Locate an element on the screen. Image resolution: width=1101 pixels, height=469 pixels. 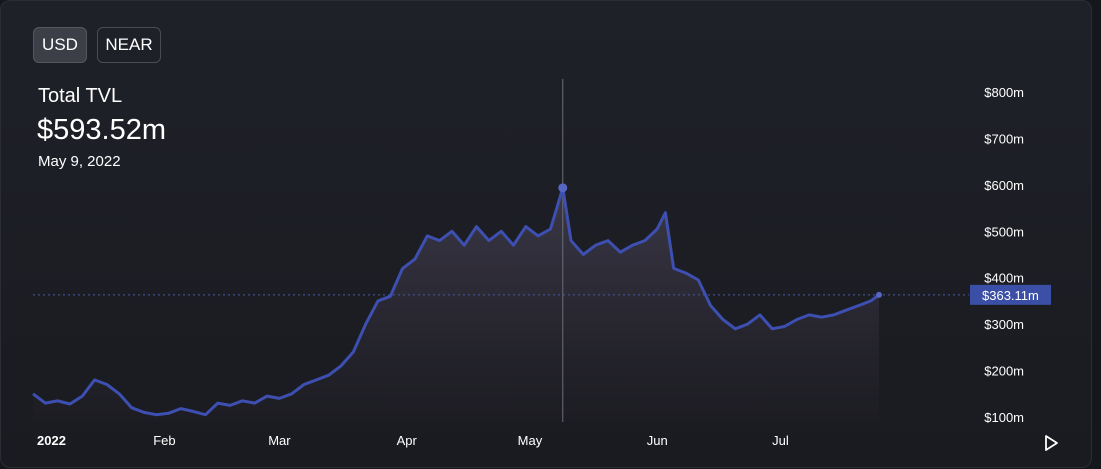
near-toggle-button: NEAR is located at coordinates (129, 45).